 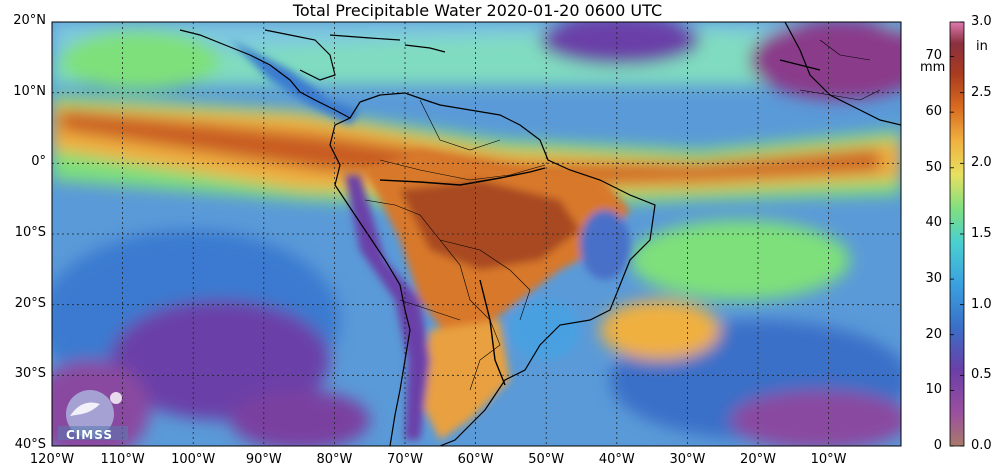 I want to click on longitude-label: 40°W, so click(x=616, y=459).